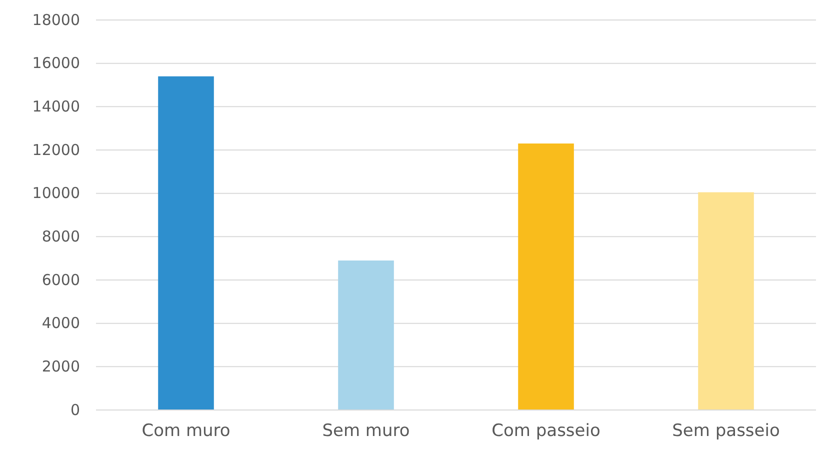 This screenshot has width=824, height=462. What do you see at coordinates (56, 106) in the screenshot?
I see `y-tick-label: 14000` at bounding box center [56, 106].